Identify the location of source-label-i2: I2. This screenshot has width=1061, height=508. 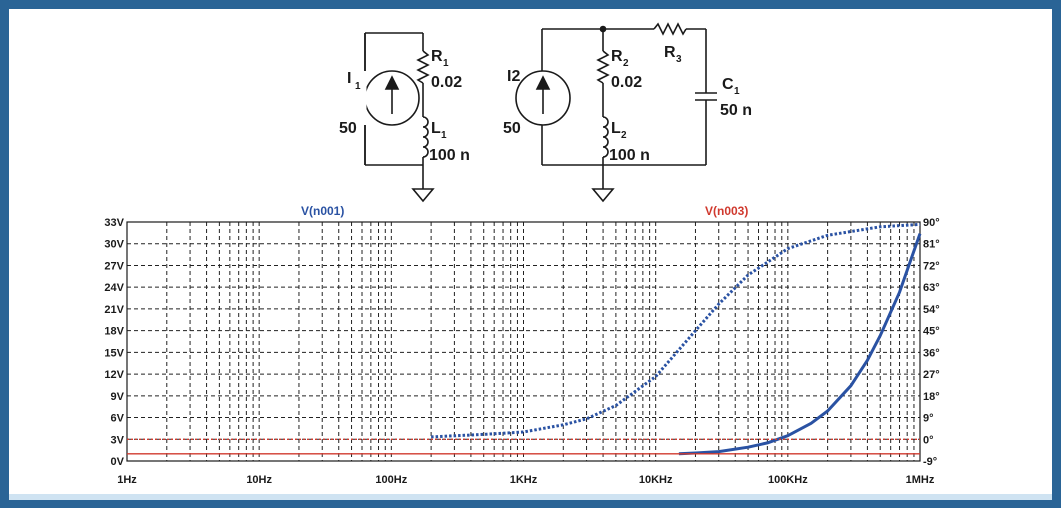
(513, 76).